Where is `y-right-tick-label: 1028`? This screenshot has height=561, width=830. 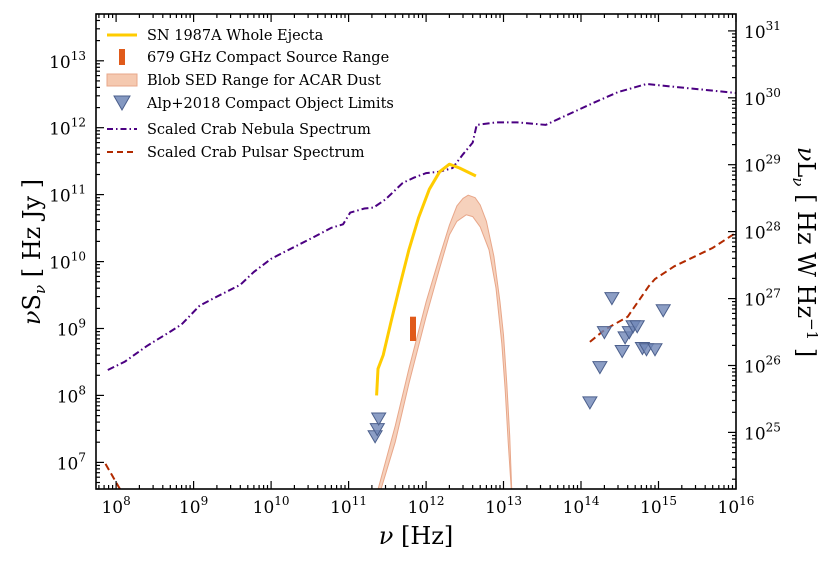 y-right-tick-label: 1028 is located at coordinates (762, 232).